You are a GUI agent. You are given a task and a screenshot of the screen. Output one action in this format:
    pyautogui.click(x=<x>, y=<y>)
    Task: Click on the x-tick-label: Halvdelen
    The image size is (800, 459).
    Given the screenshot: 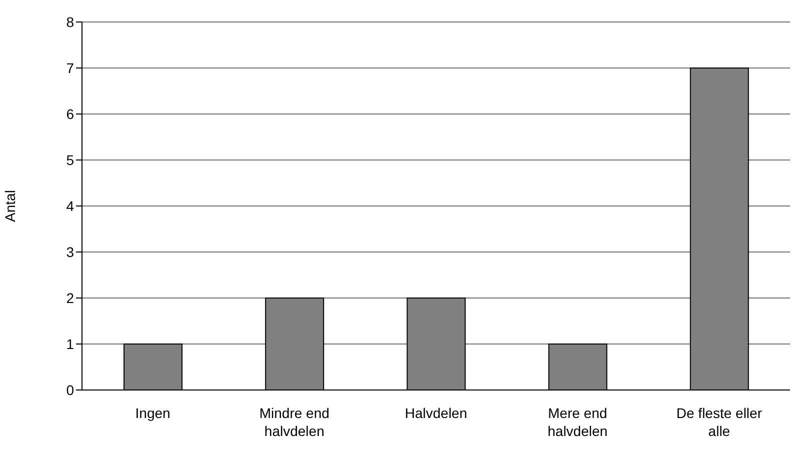 What is the action you would take?
    pyautogui.click(x=436, y=413)
    